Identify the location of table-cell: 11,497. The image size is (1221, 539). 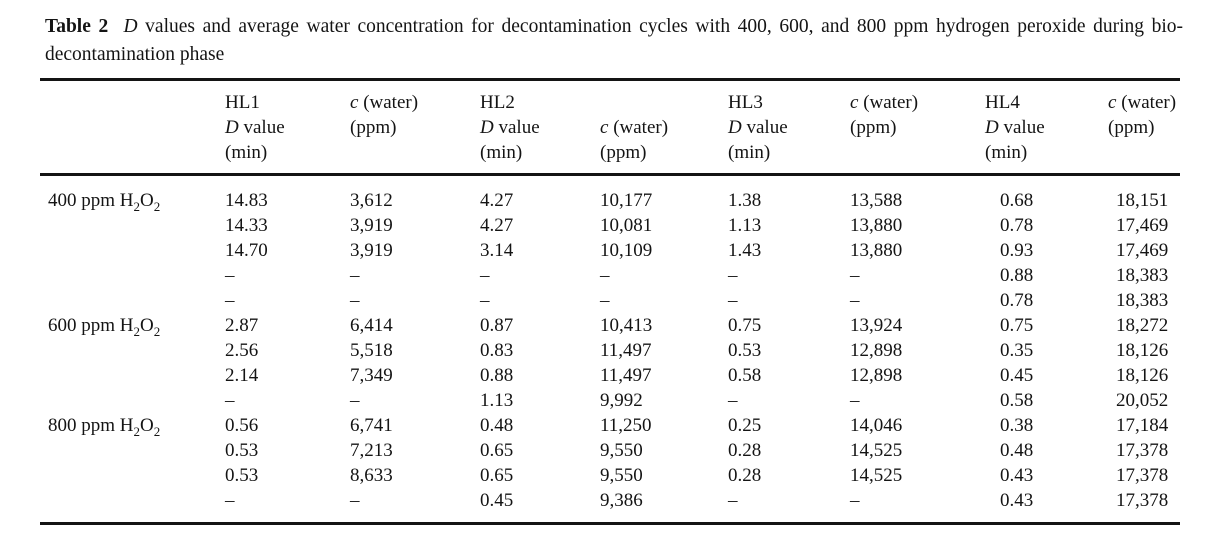
(626, 375).